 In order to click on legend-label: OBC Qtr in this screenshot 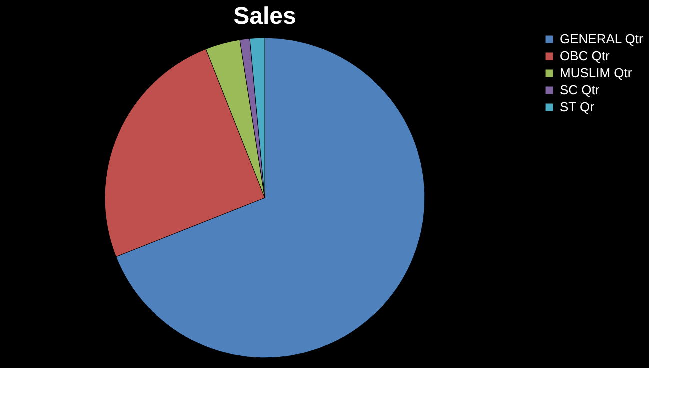, I will do `click(585, 56)`.